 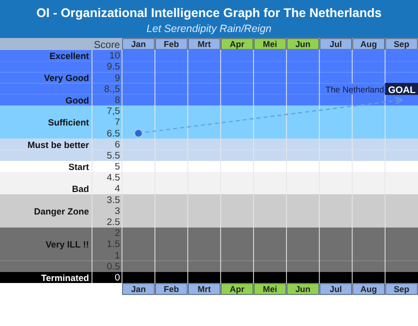 I want to click on y-tick-label: 6.5, so click(x=113, y=134).